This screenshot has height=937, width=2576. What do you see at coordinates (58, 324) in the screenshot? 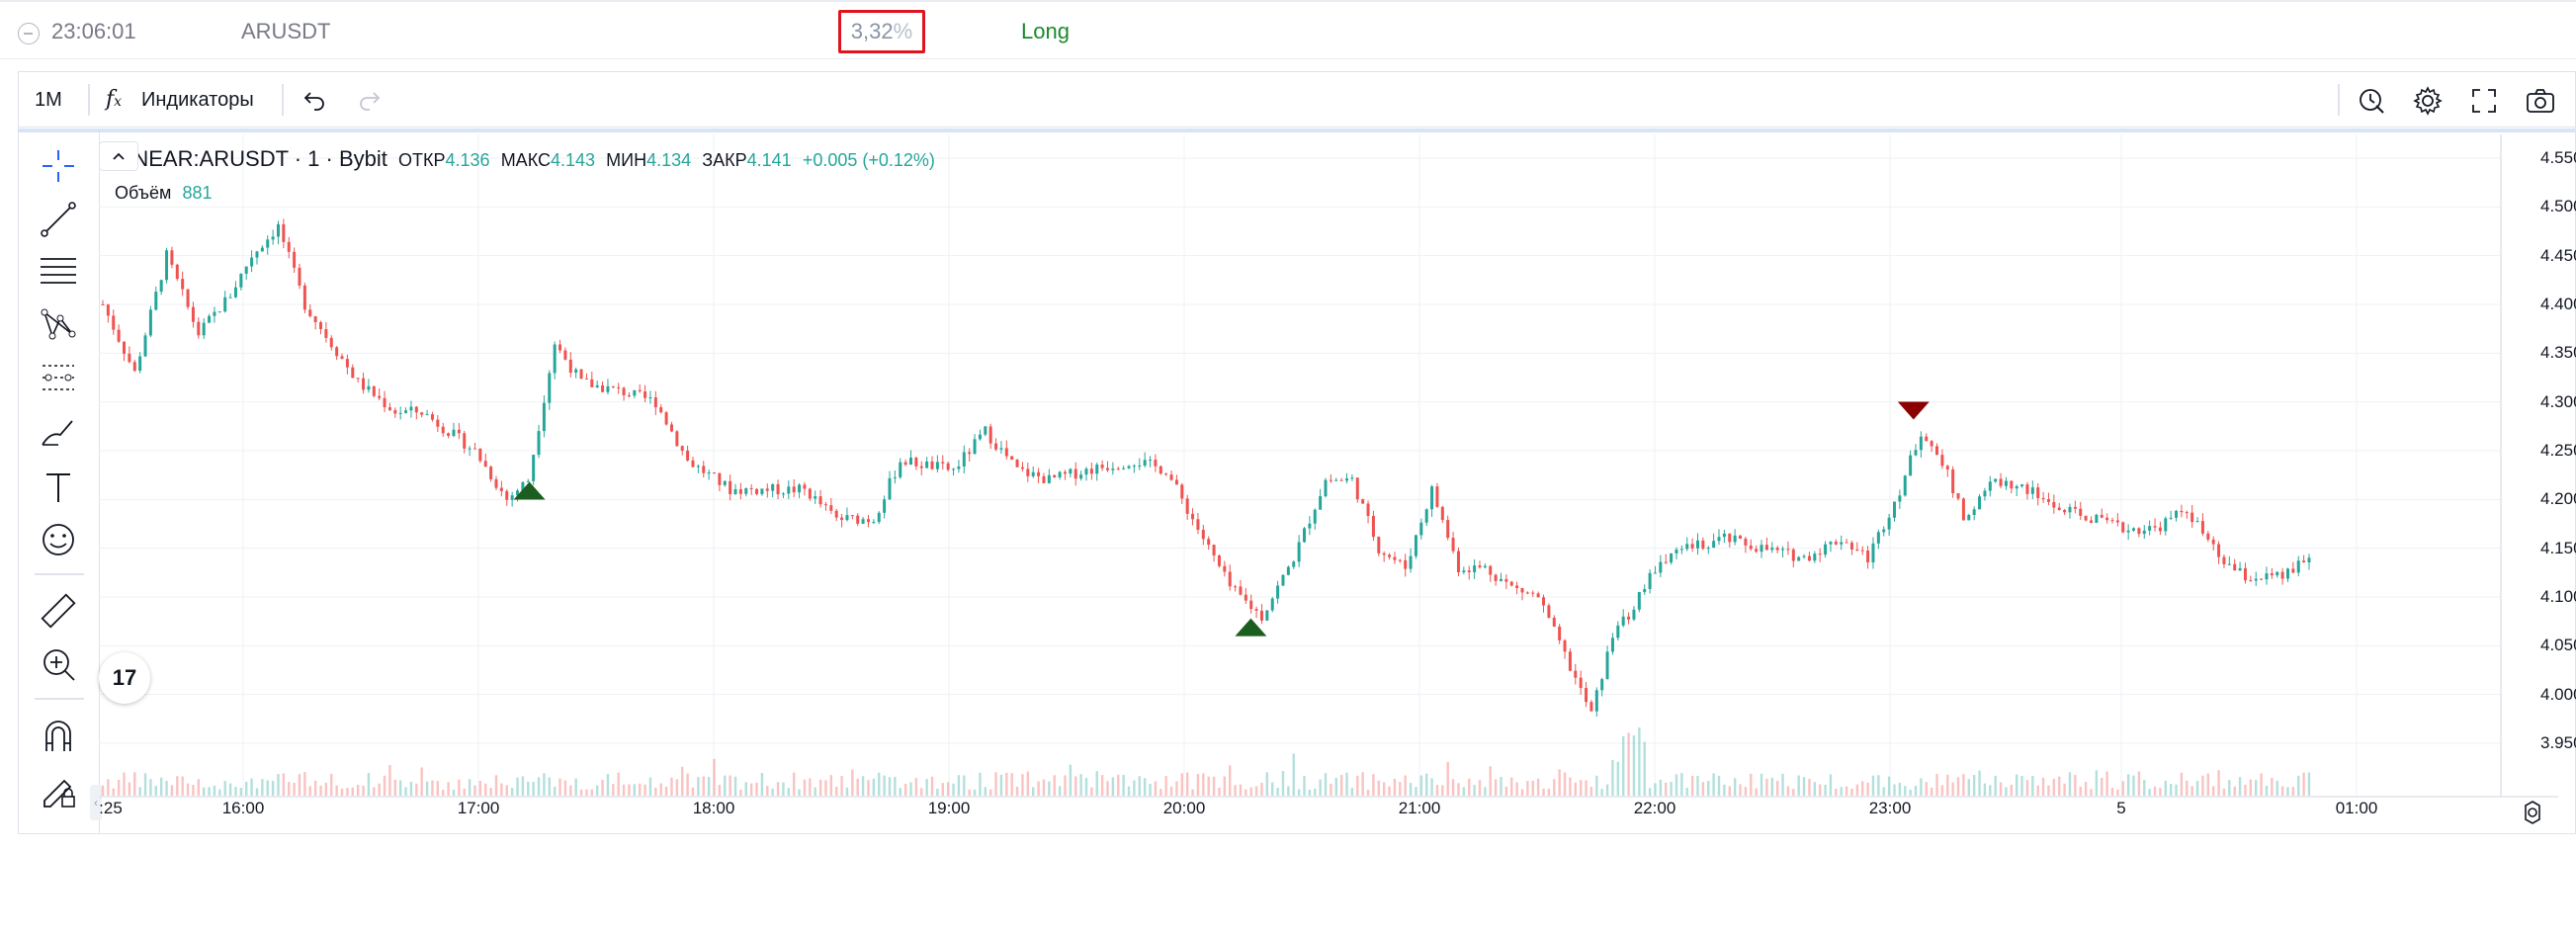
I see `pattern-icon` at bounding box center [58, 324].